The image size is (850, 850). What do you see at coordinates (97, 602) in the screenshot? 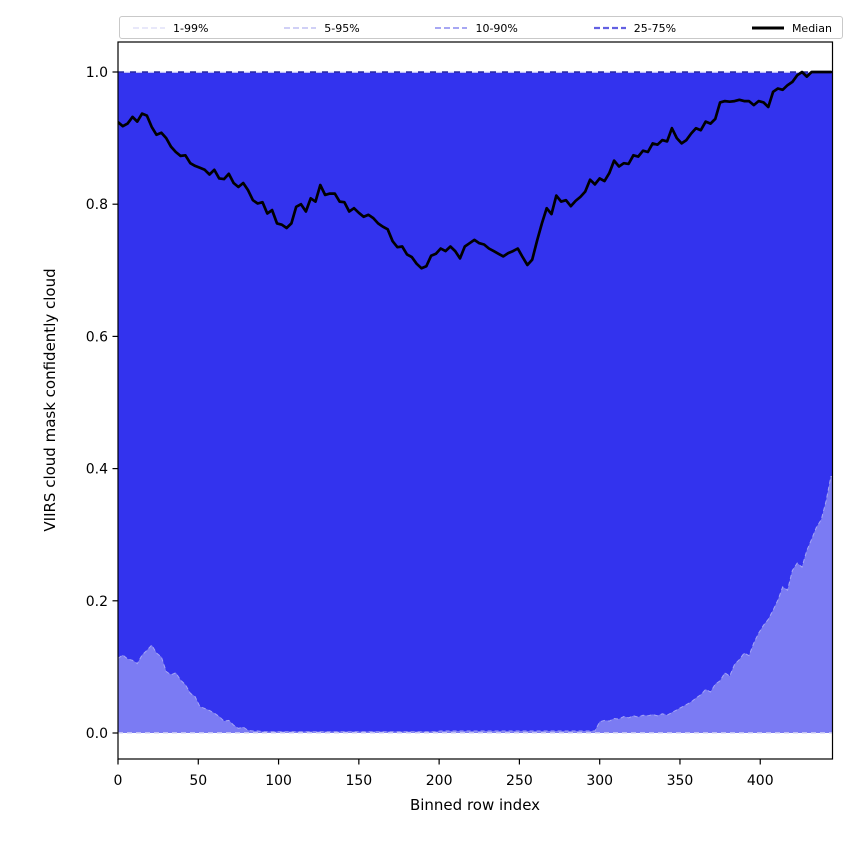
I see `y-tick-label: 0.2` at bounding box center [97, 602].